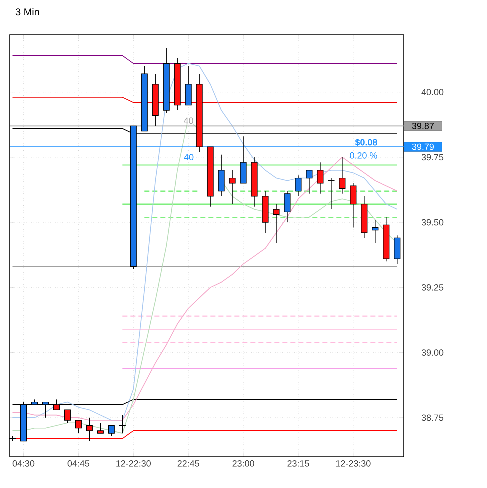  What do you see at coordinates (366, 142) in the screenshot?
I see `annotation: $0.08` at bounding box center [366, 142].